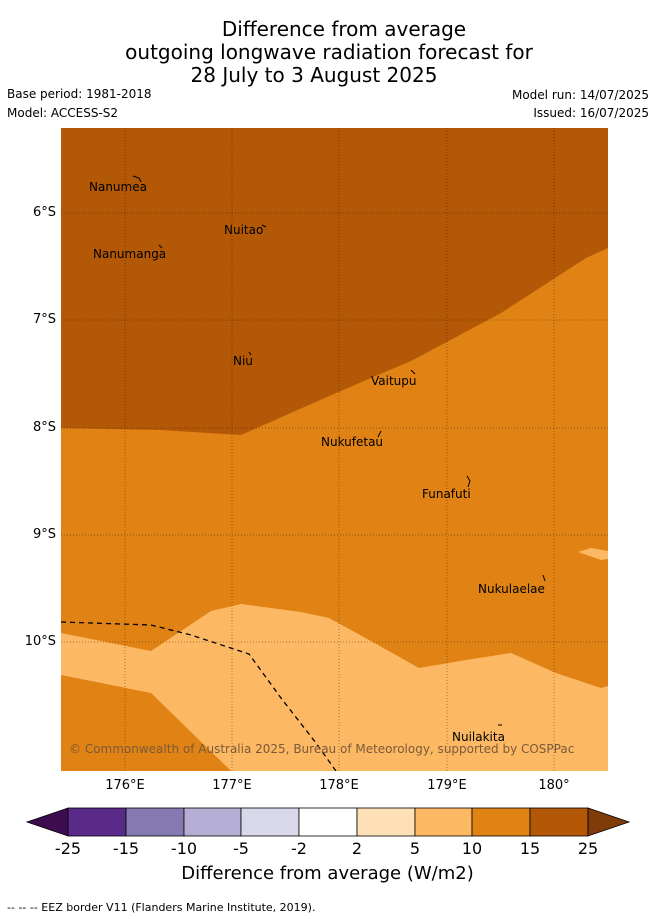  Describe the element at coordinates (478, 737) in the screenshot. I see `place-nuilakita: Nuilakita` at that location.